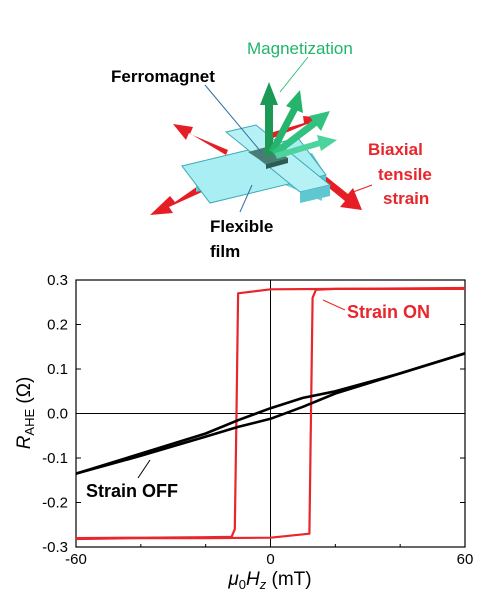 This screenshot has height=607, width=483. I want to click on strain-label-line-2: tensile, so click(405, 174).